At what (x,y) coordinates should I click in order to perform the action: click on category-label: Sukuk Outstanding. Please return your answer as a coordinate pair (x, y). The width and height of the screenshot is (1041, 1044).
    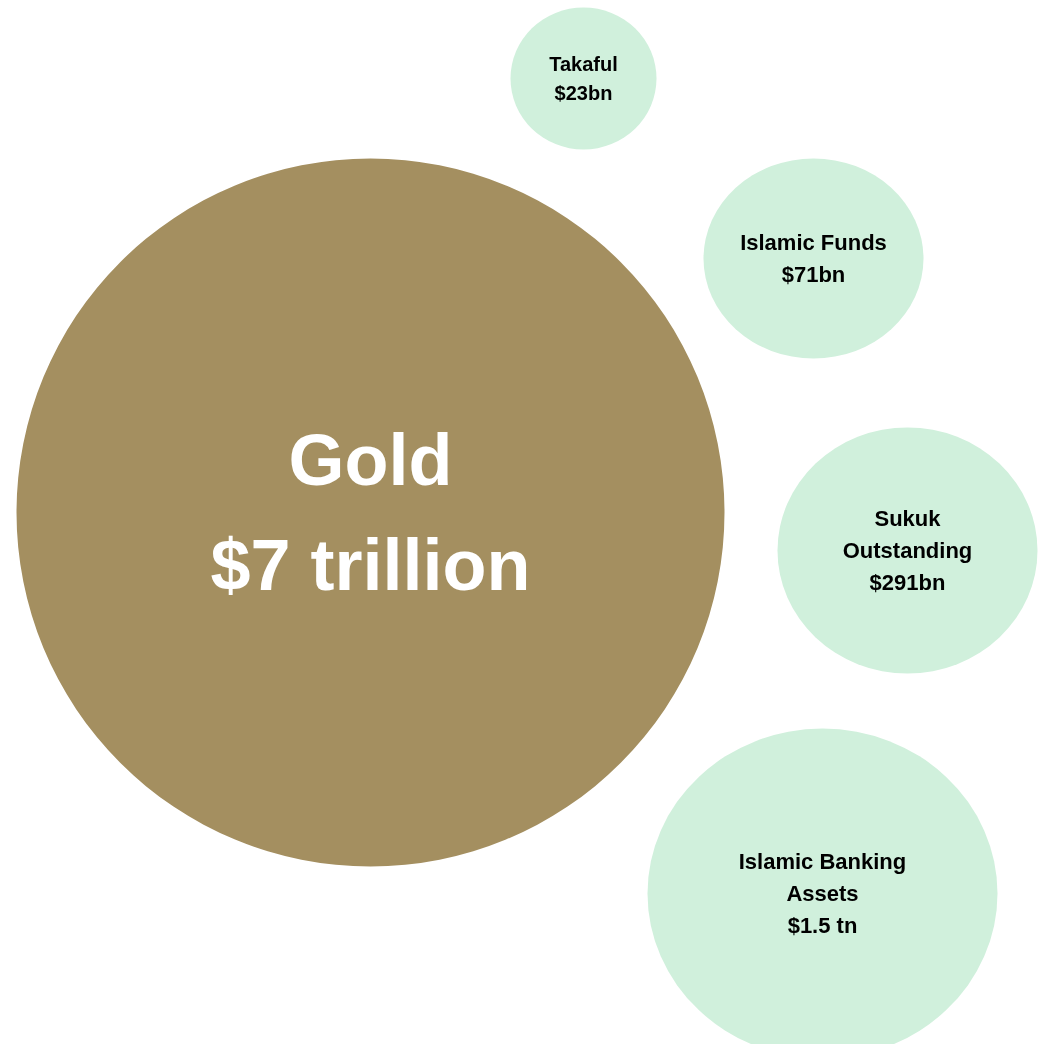
    Looking at the image, I should click on (907, 534).